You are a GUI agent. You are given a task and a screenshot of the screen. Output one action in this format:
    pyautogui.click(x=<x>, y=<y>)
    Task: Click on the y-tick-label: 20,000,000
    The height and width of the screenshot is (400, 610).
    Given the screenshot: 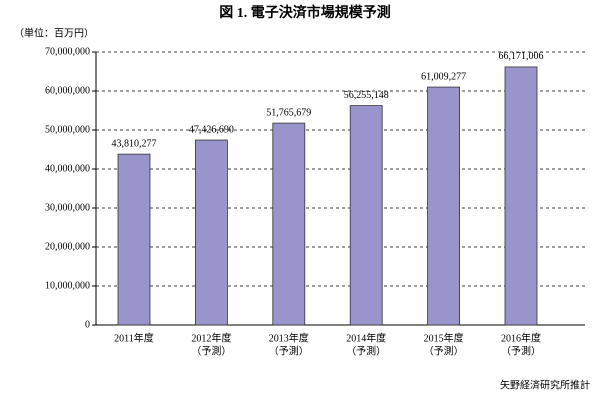 What is the action you would take?
    pyautogui.click(x=67, y=246)
    